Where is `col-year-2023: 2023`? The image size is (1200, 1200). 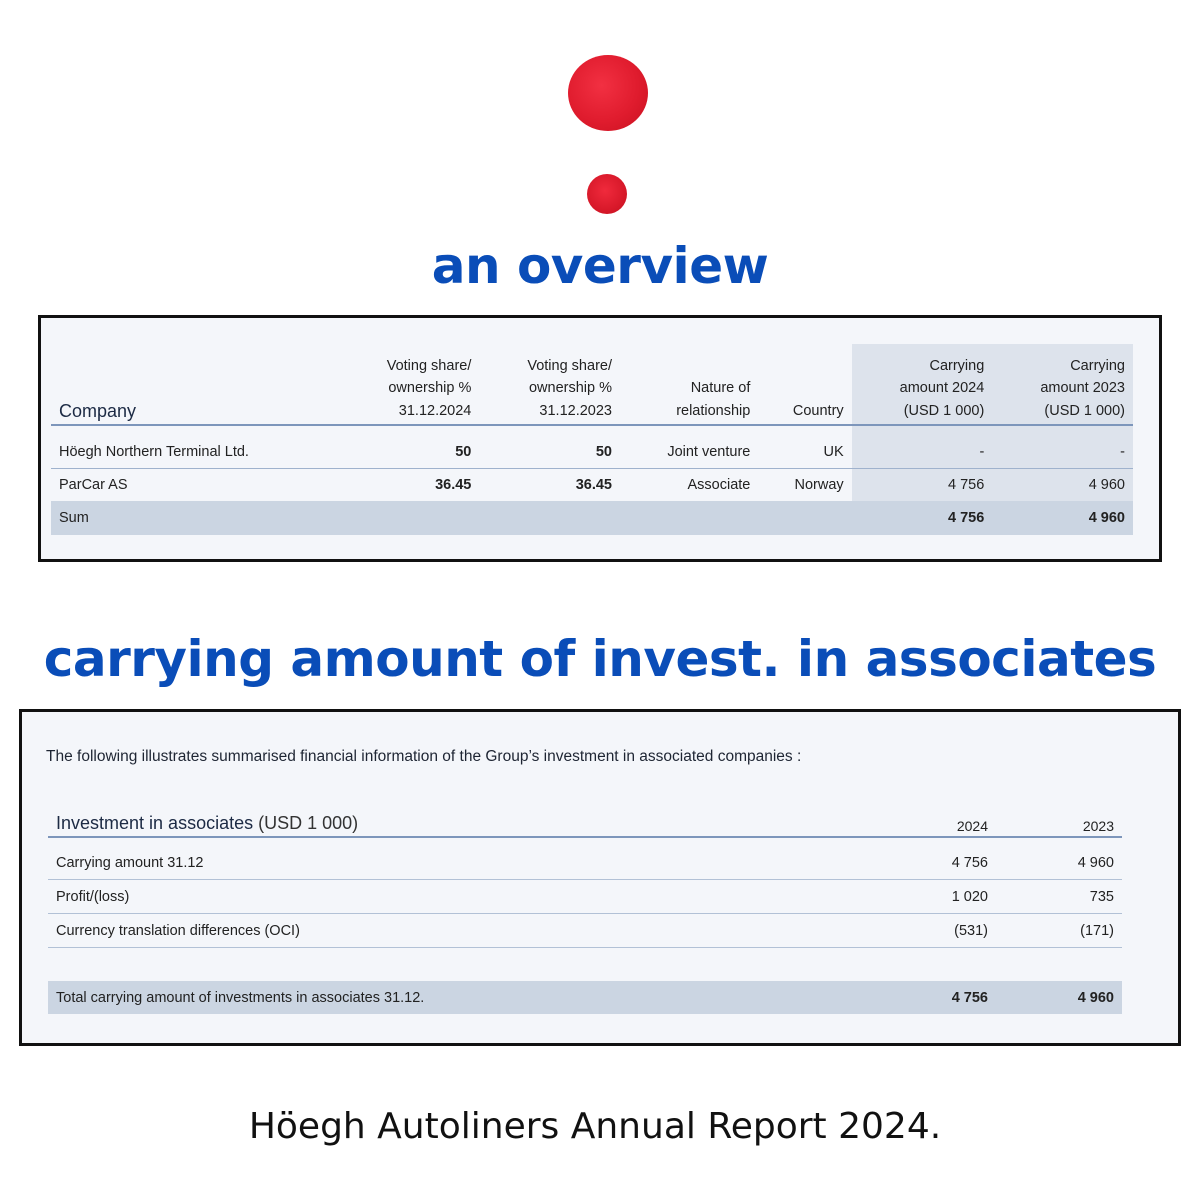
col-year-2023: 2023 is located at coordinates (1059, 821).